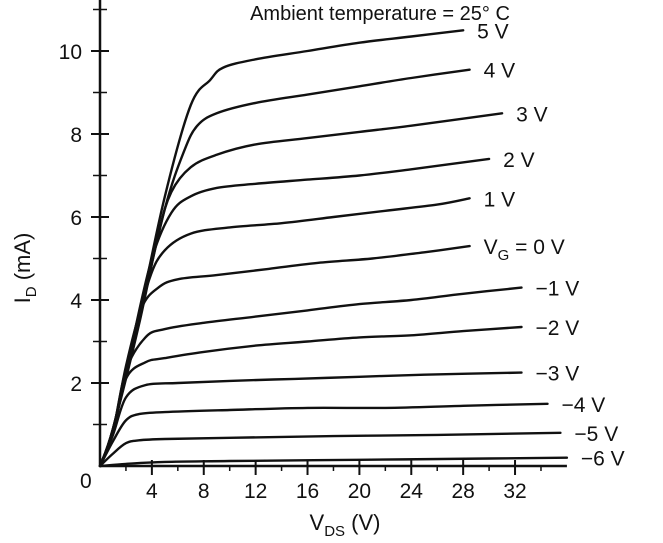 The height and width of the screenshot is (543, 663). I want to click on y-tick-label: 8, so click(76, 135).